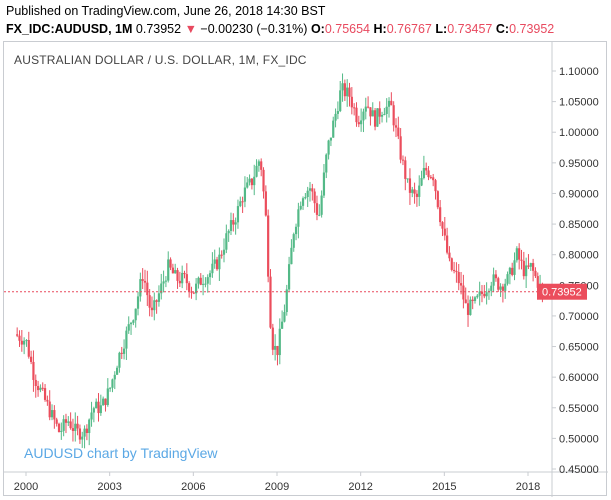  What do you see at coordinates (579, 103) in the screenshot?
I see `price-tick-label: 1.05000` at bounding box center [579, 103].